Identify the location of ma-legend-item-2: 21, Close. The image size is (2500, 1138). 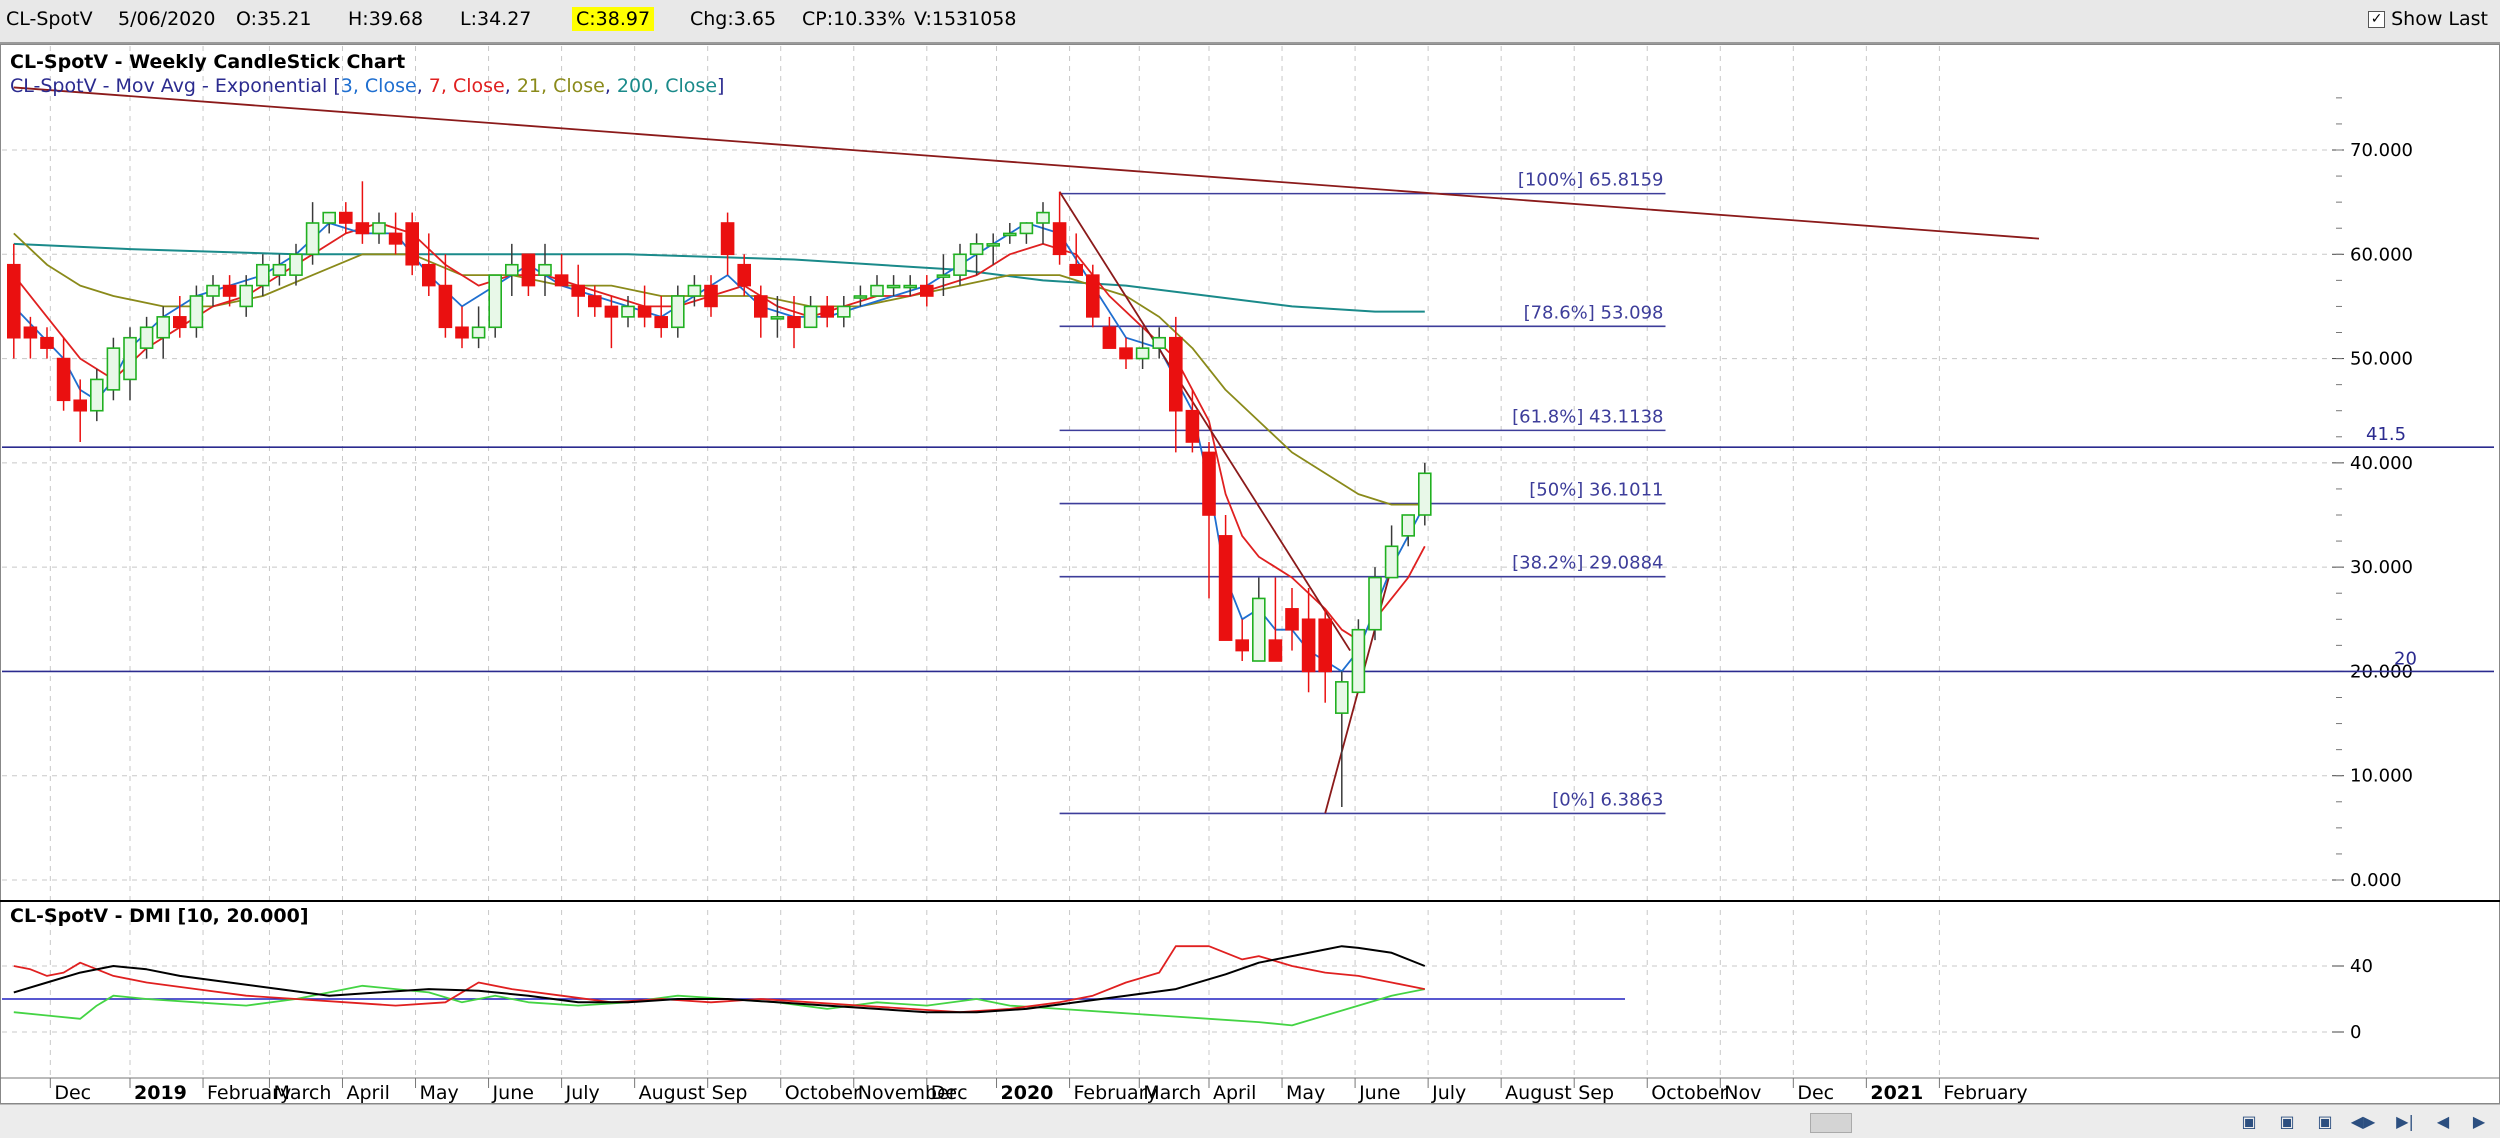
(561, 86).